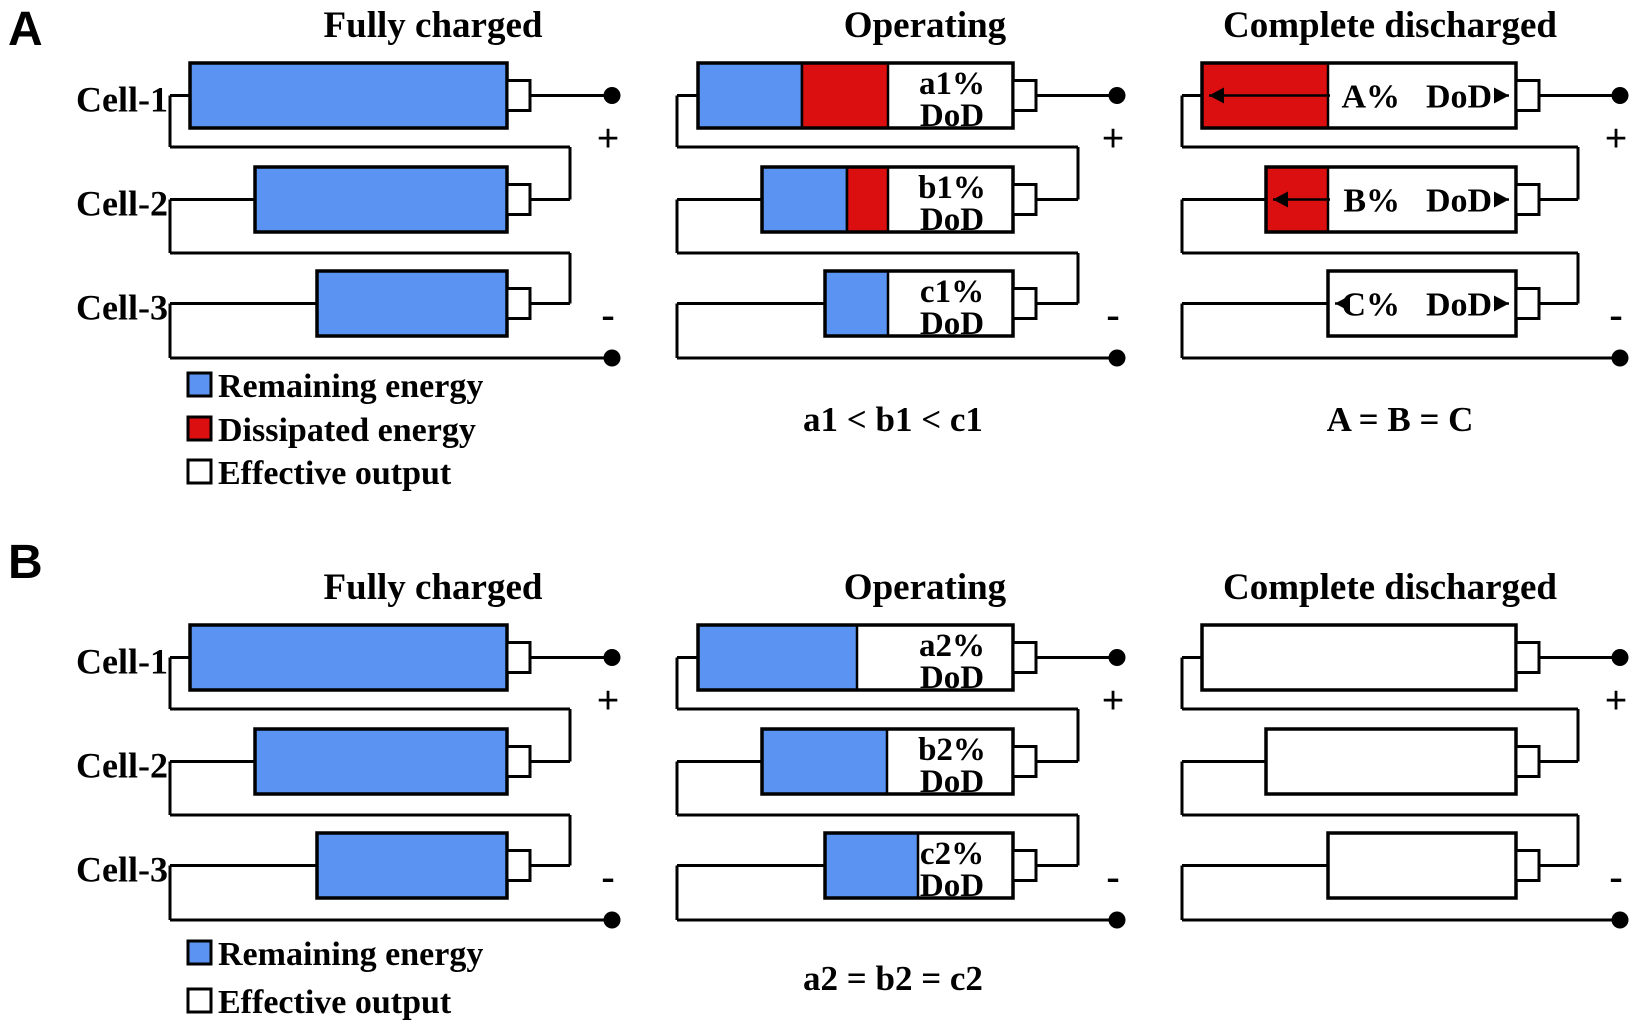 Image resolution: width=1648 pixels, height=1028 pixels. Describe the element at coordinates (1370, 305) in the screenshot. I see `dod-annotation-percent: C%` at that location.